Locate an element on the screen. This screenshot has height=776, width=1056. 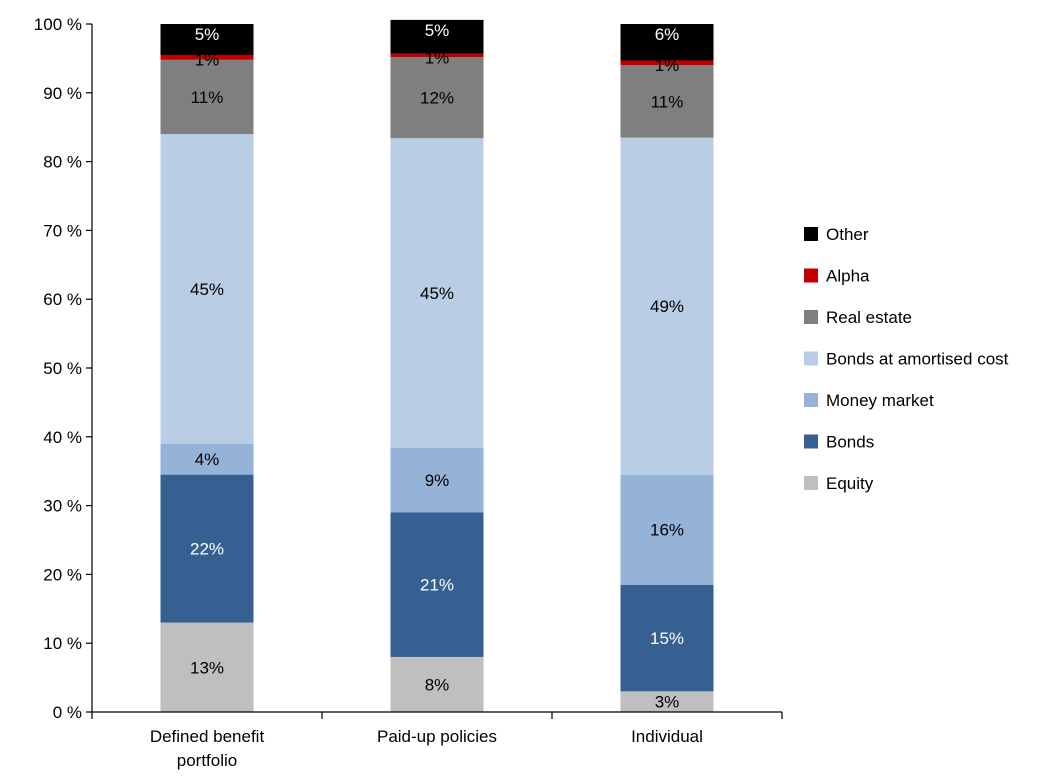
data-label: 49% is located at coordinates (667, 306).